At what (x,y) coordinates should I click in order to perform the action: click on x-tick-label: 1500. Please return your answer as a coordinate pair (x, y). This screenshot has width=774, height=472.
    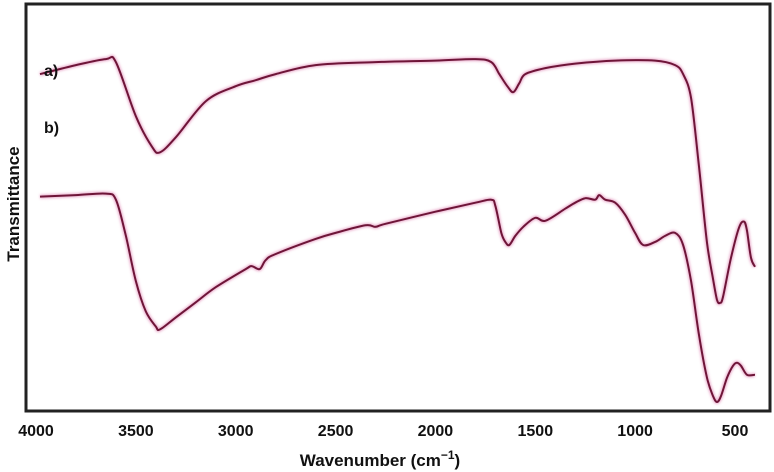
    Looking at the image, I should click on (536, 431).